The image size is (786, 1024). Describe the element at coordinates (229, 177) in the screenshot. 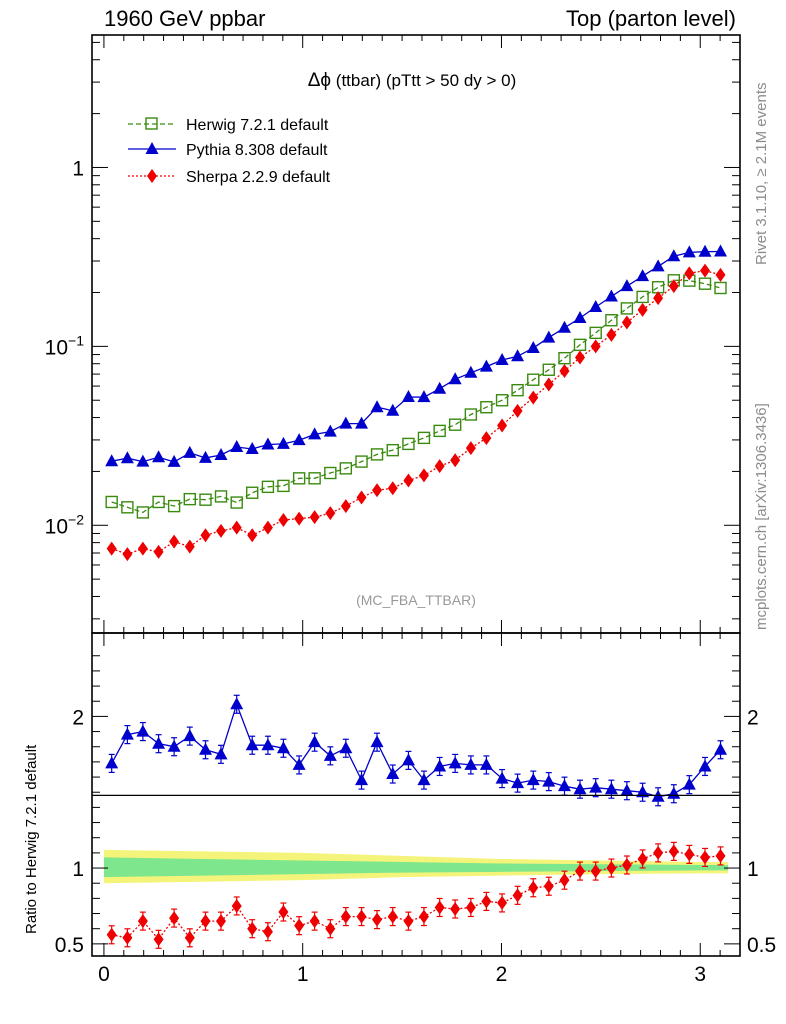

I see `legend-entry-sherpa: Sherpa 2.2.9 default` at that location.